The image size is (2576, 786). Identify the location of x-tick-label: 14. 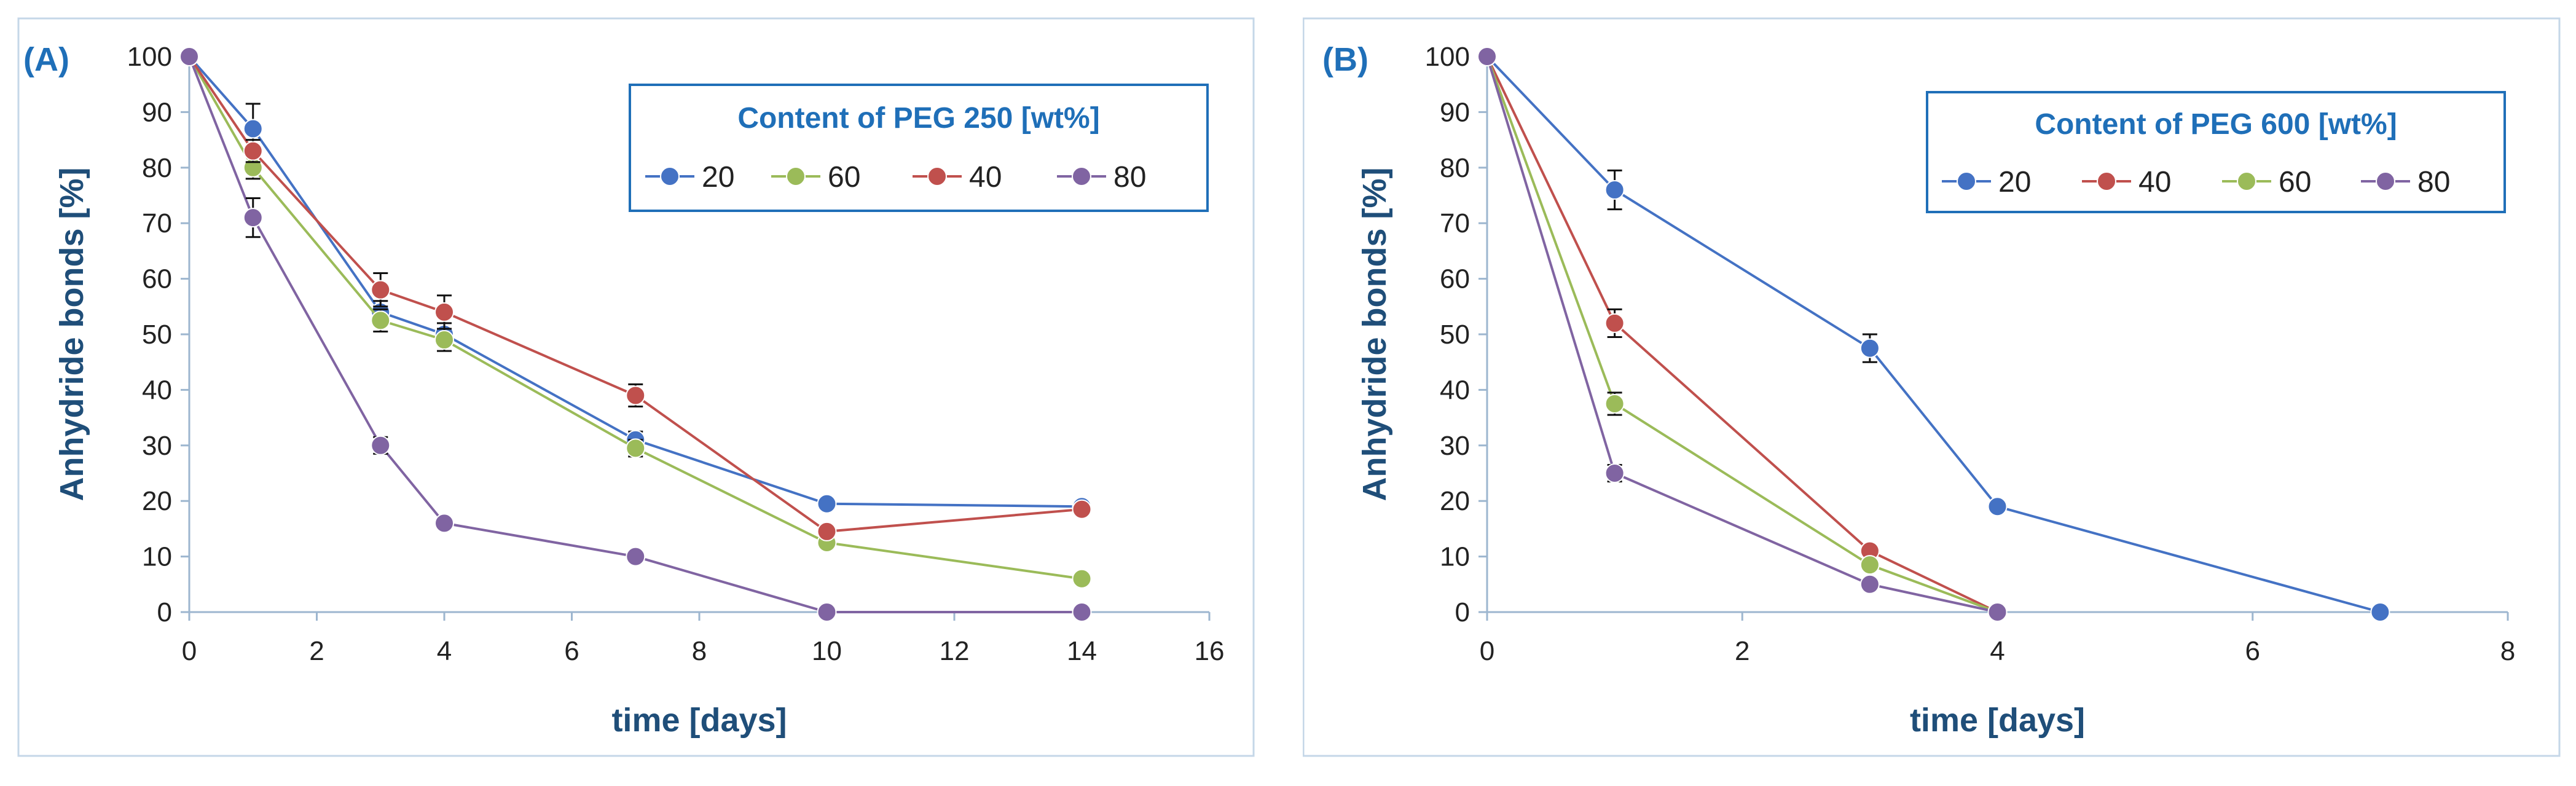
(1082, 651).